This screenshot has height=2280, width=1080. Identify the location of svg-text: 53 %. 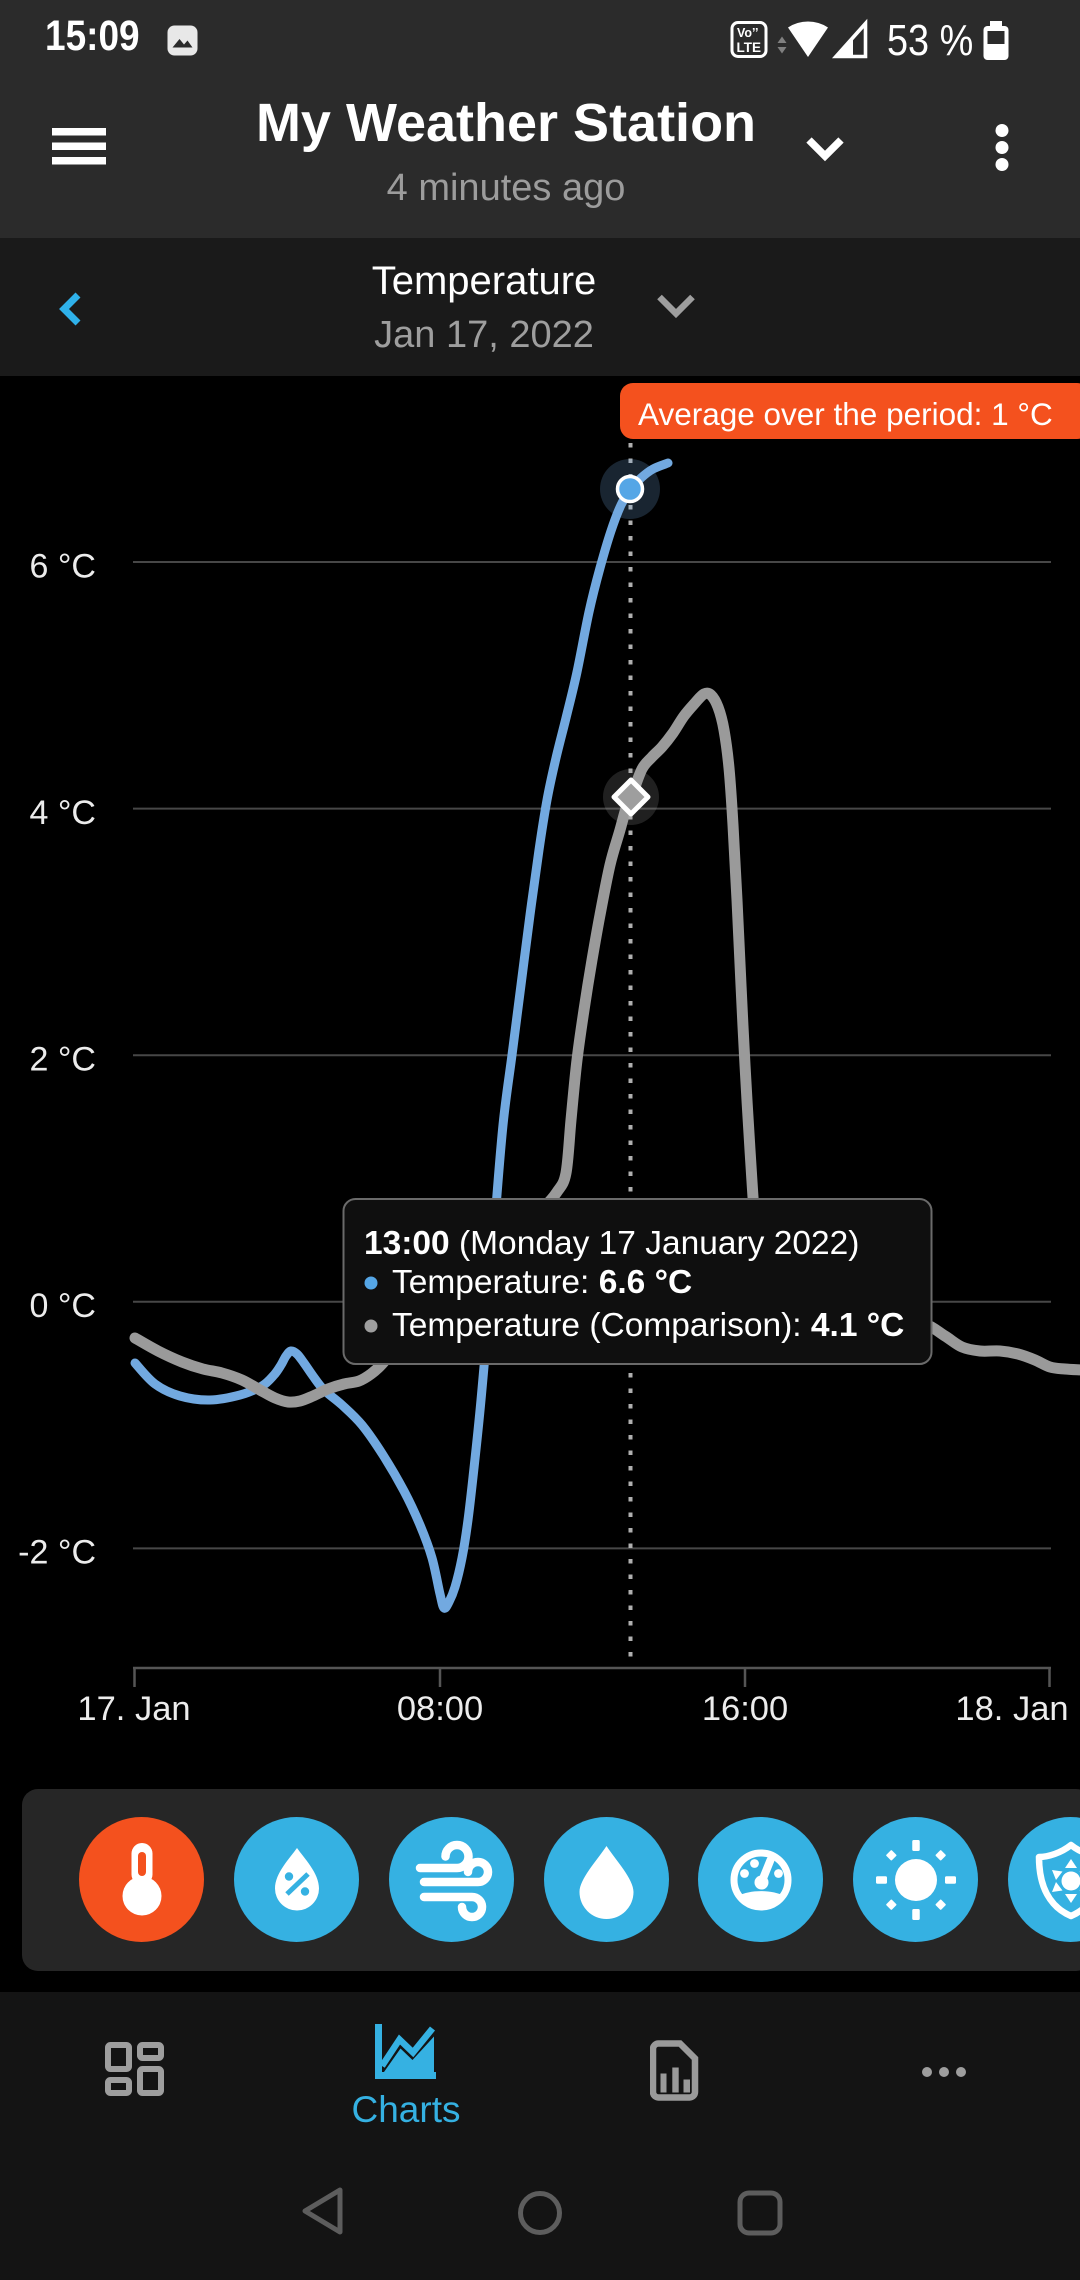
(930, 40).